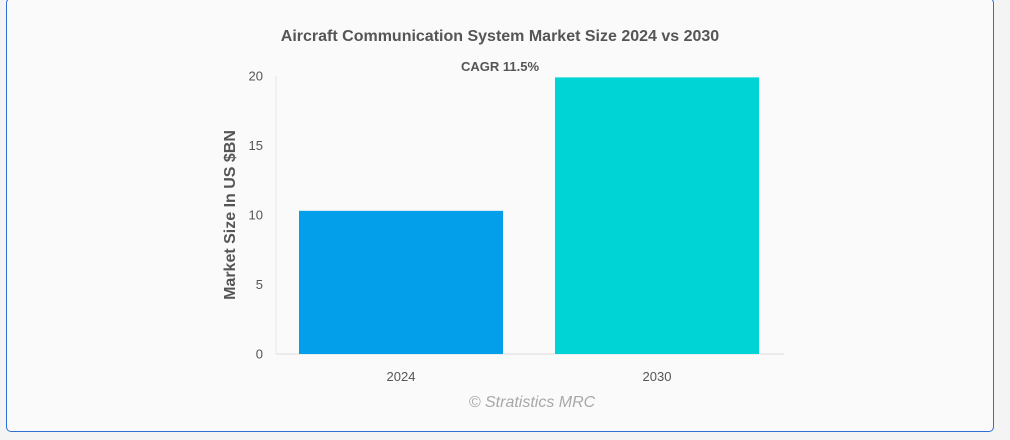 The width and height of the screenshot is (1010, 440). Describe the element at coordinates (657, 376) in the screenshot. I see `x-tick-label: 2030` at that location.